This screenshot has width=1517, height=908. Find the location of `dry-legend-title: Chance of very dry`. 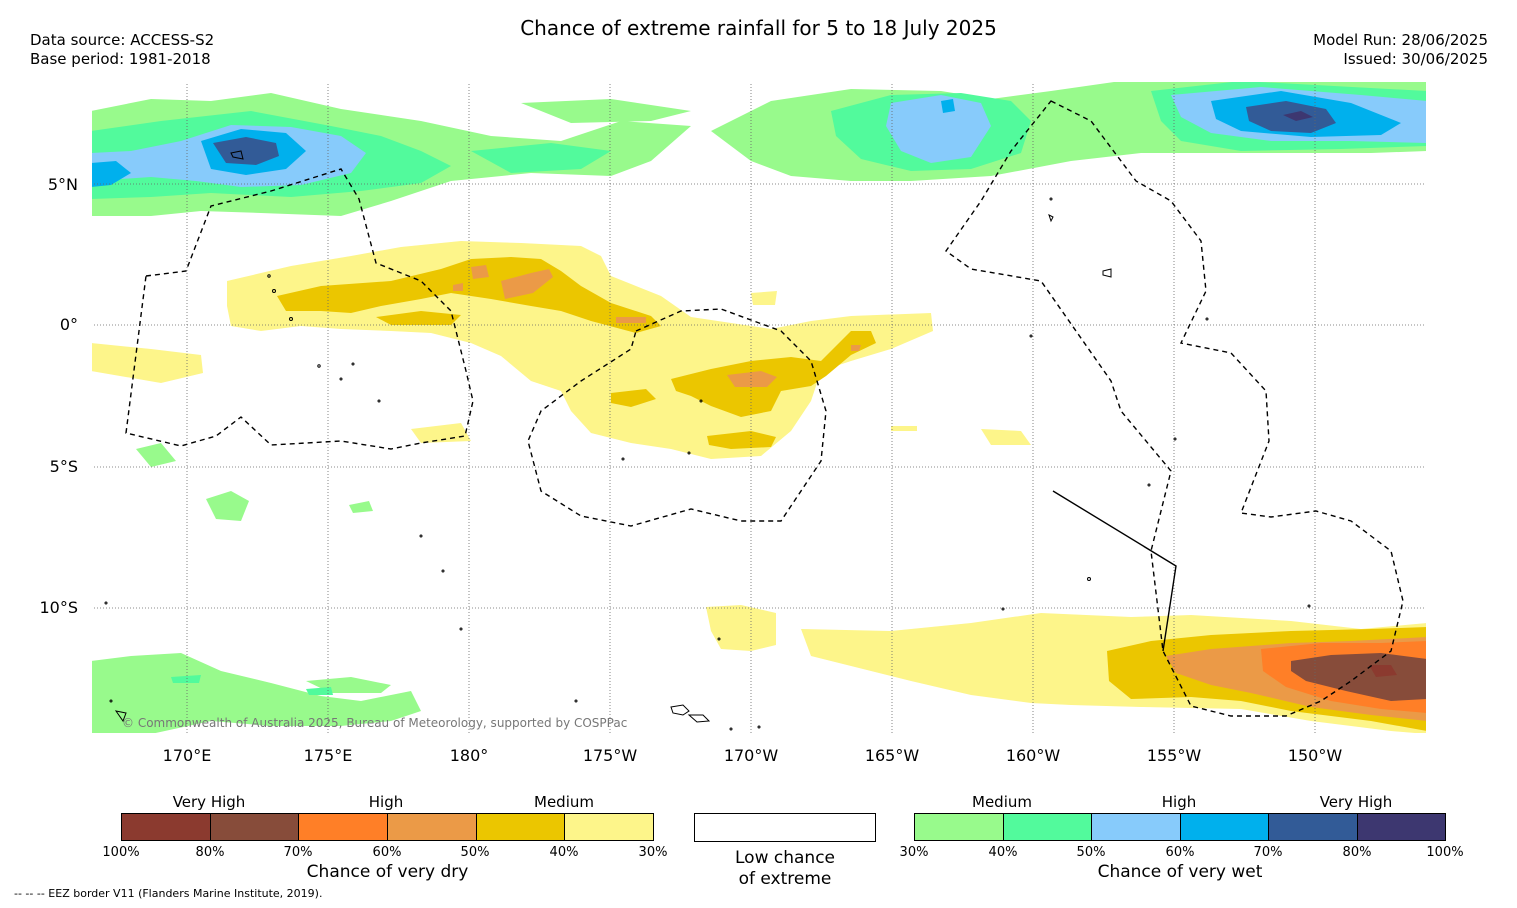

dry-legend-title: Chance of very dry is located at coordinates (387, 872).